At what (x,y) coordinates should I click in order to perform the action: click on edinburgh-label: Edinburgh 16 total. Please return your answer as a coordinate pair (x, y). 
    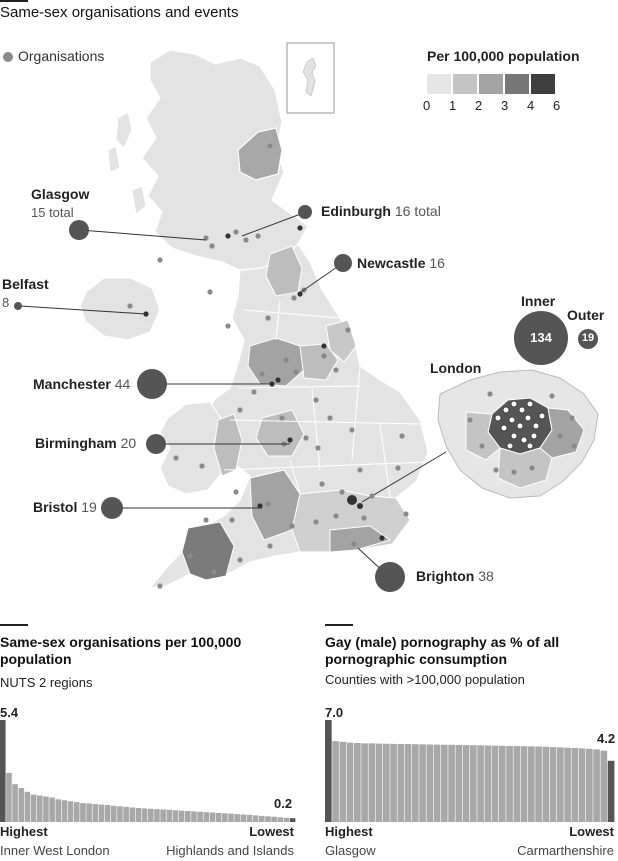
    Looking at the image, I should click on (381, 211).